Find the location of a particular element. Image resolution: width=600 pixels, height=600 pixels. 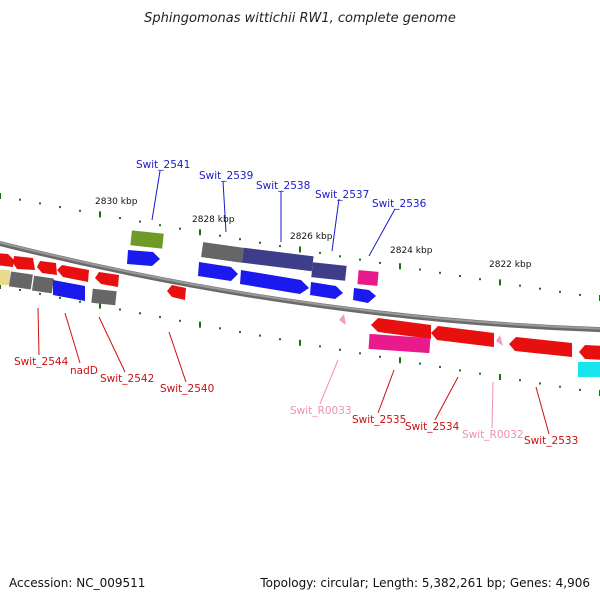

leader-swit-r0033 is located at coordinates (329, 382).